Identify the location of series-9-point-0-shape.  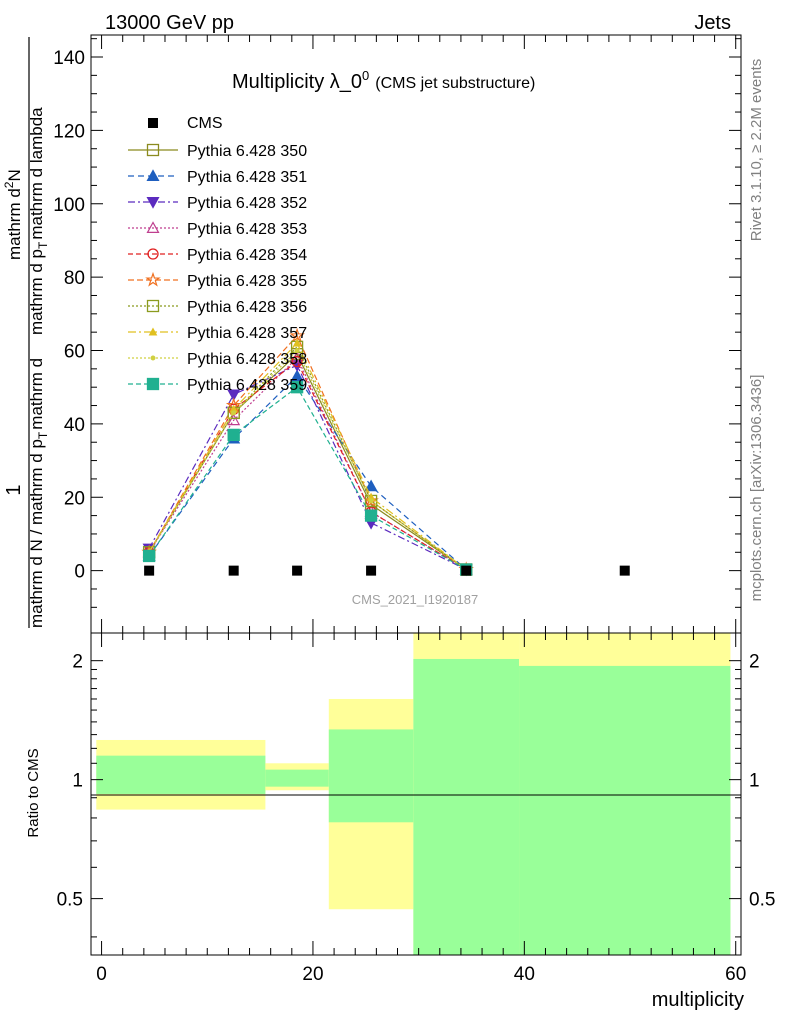
(149, 556).